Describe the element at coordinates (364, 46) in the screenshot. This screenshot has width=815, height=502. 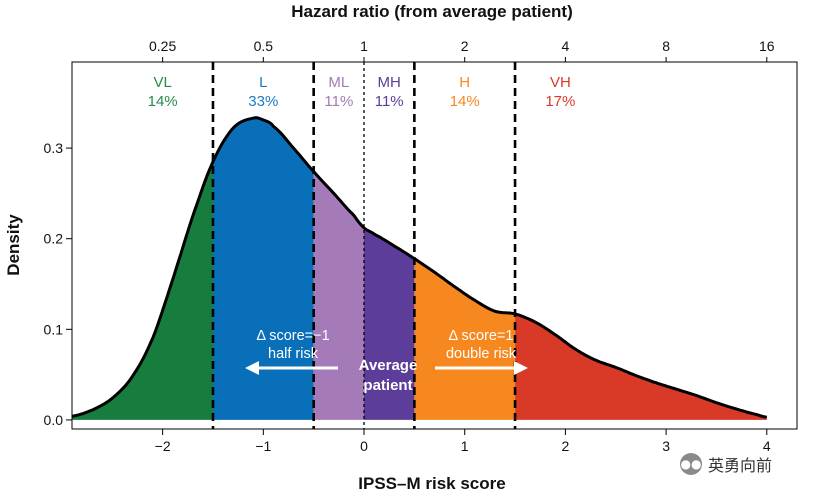
I see `top-tick-label: 1` at that location.